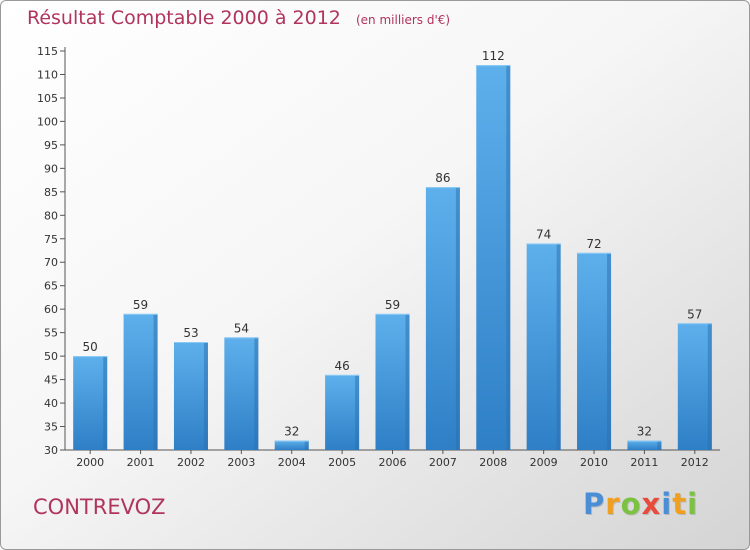  I want to click on brand-letter: P, so click(594, 504).